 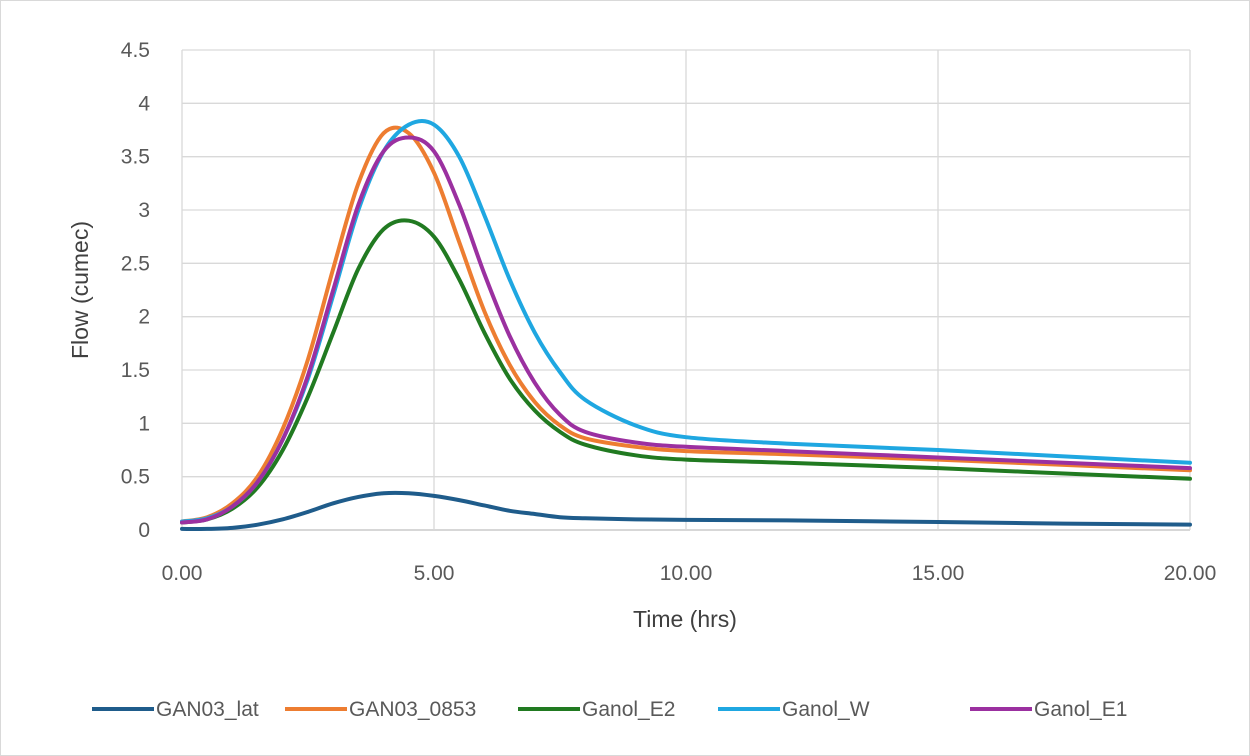 I want to click on x-tick-label: 10.00, so click(x=686, y=573).